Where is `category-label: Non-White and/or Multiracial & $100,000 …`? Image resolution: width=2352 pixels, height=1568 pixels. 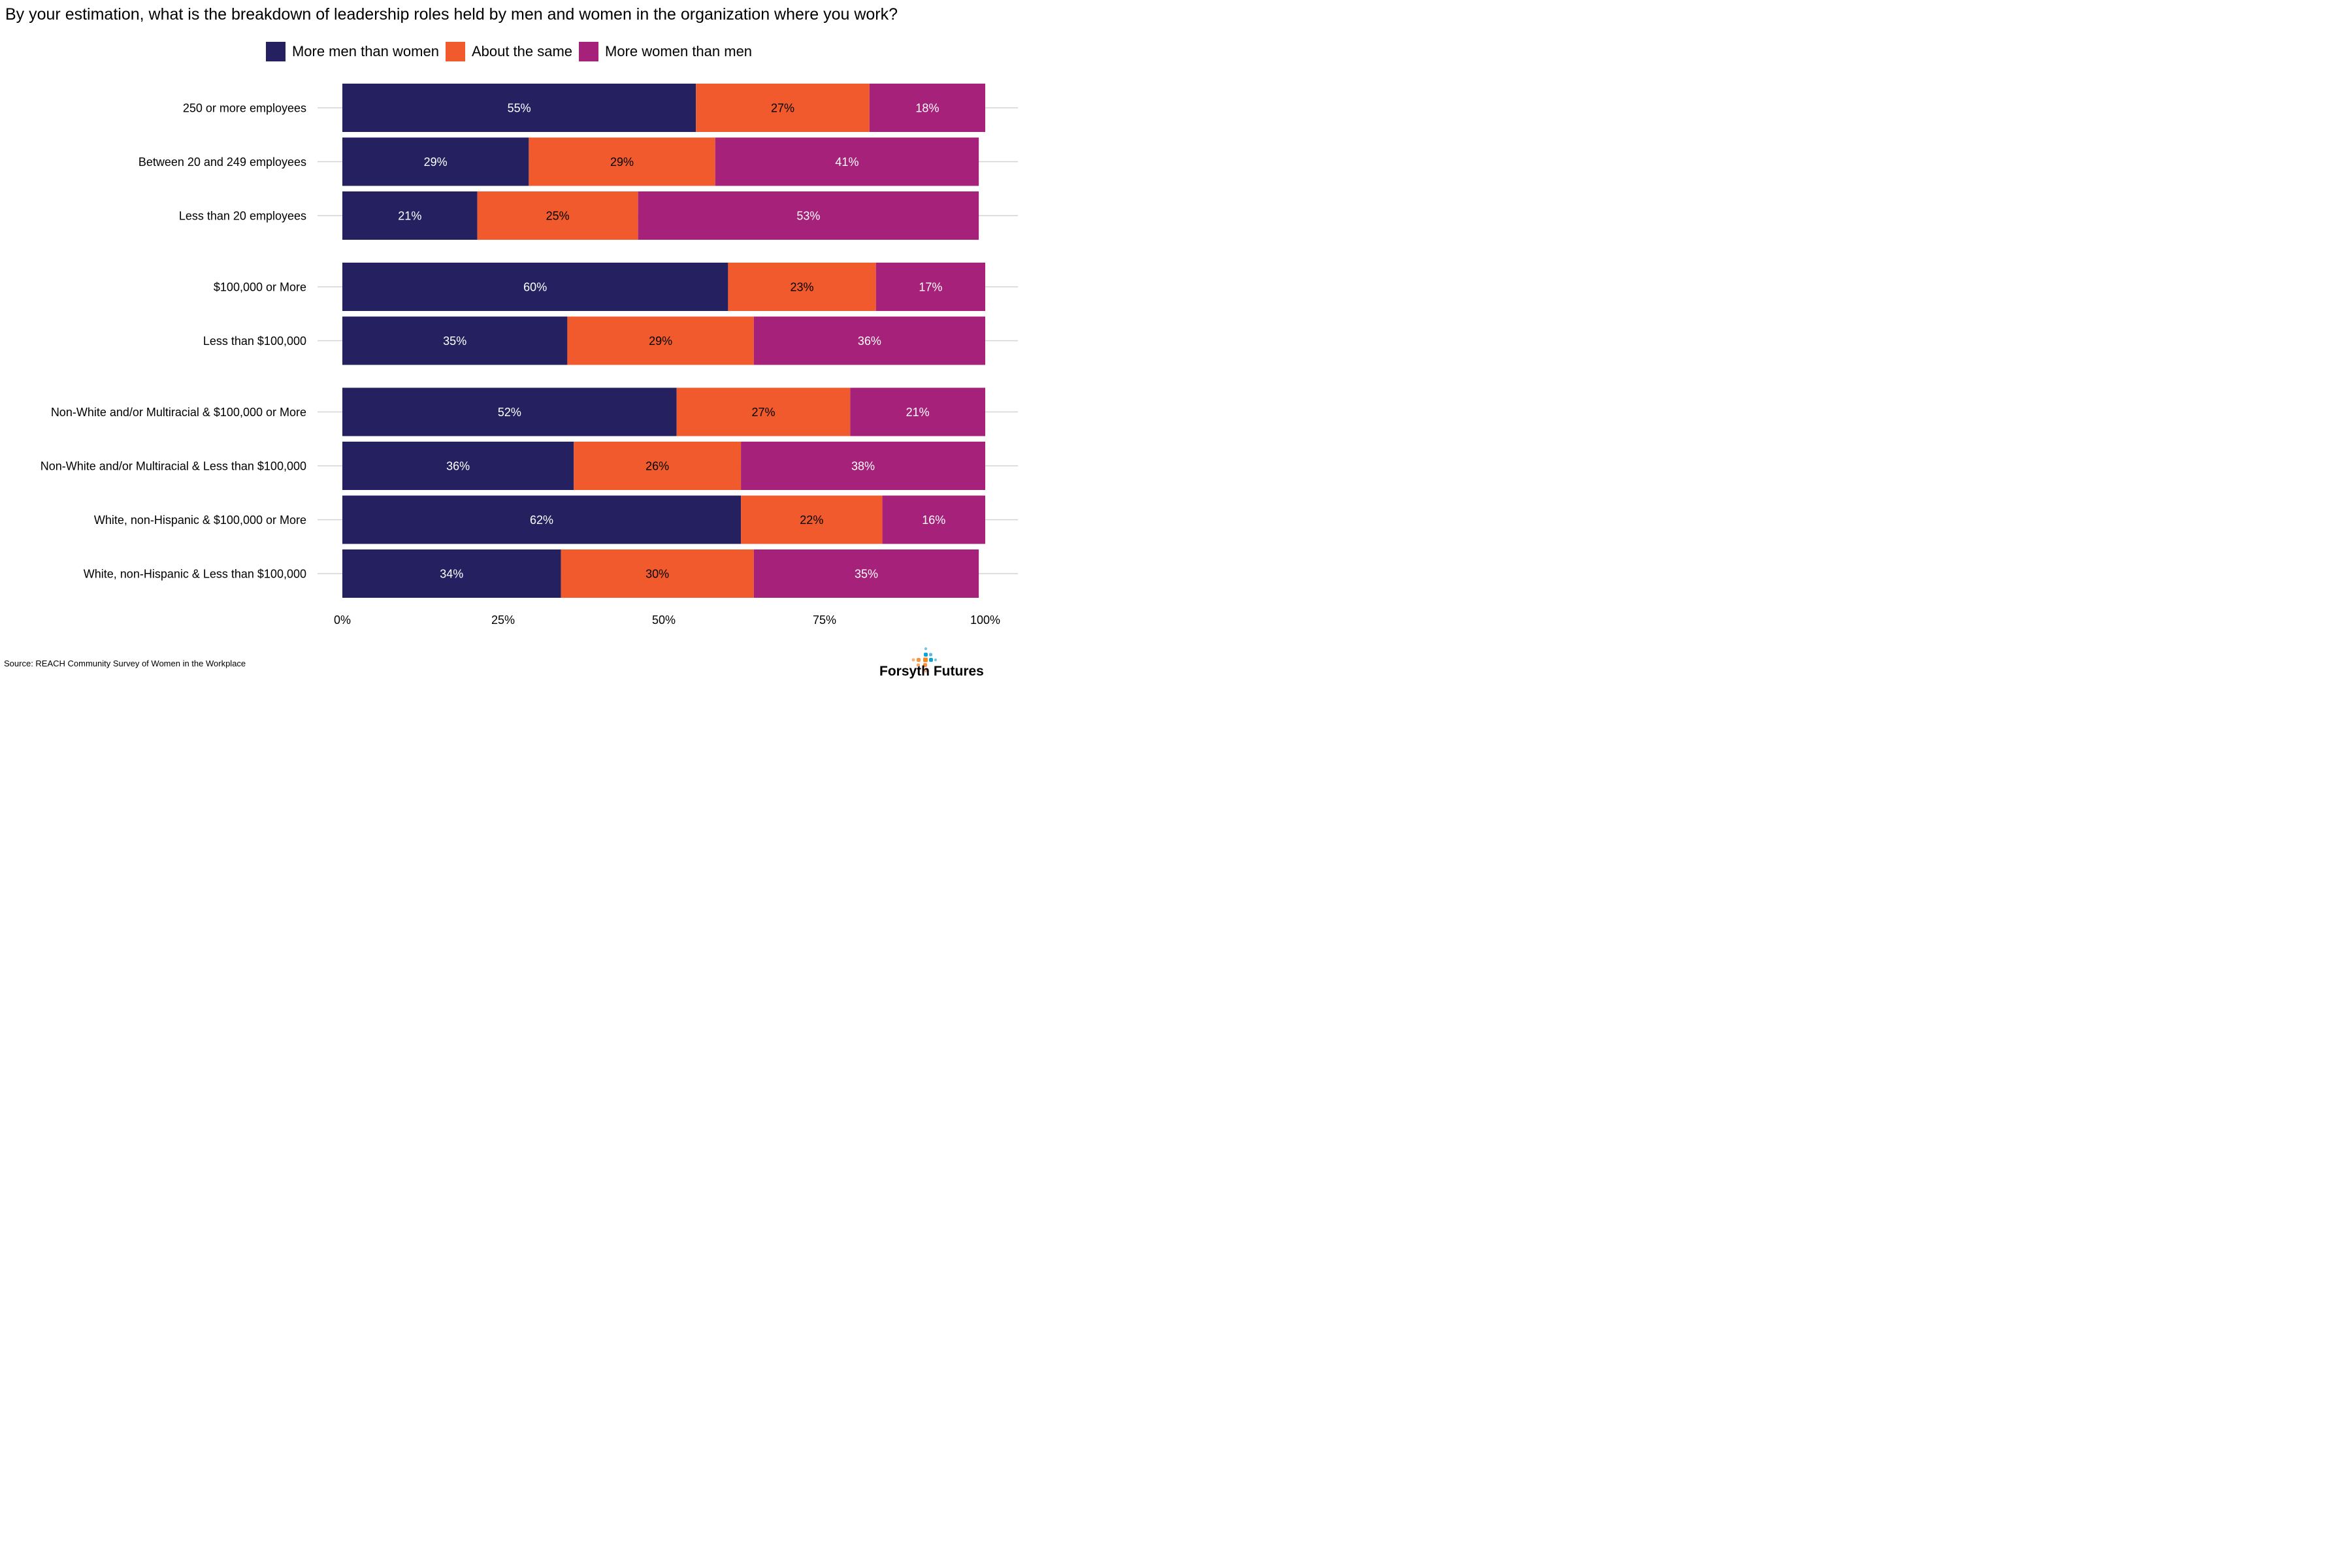 category-label: Non-White and/or Multiracial & $100,000 … is located at coordinates (178, 412).